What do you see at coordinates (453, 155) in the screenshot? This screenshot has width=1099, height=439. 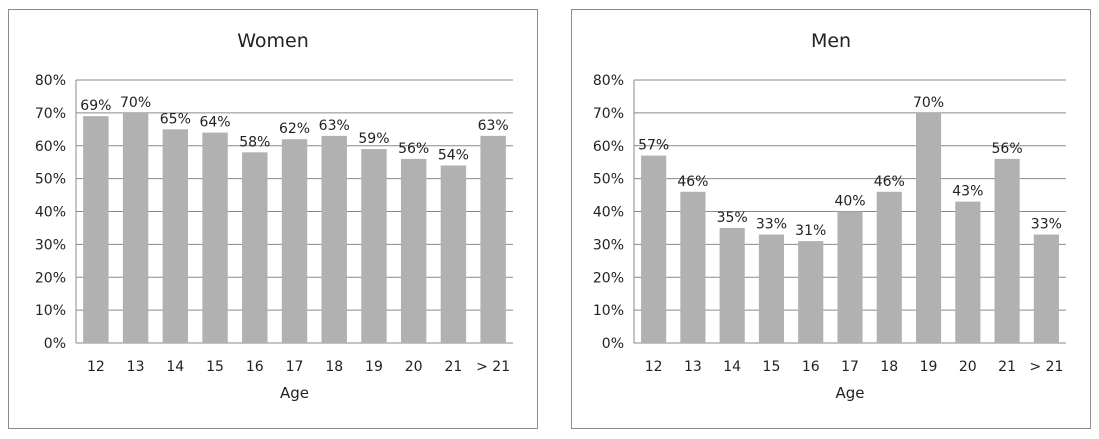 I see `data-label: 54%` at bounding box center [453, 155].